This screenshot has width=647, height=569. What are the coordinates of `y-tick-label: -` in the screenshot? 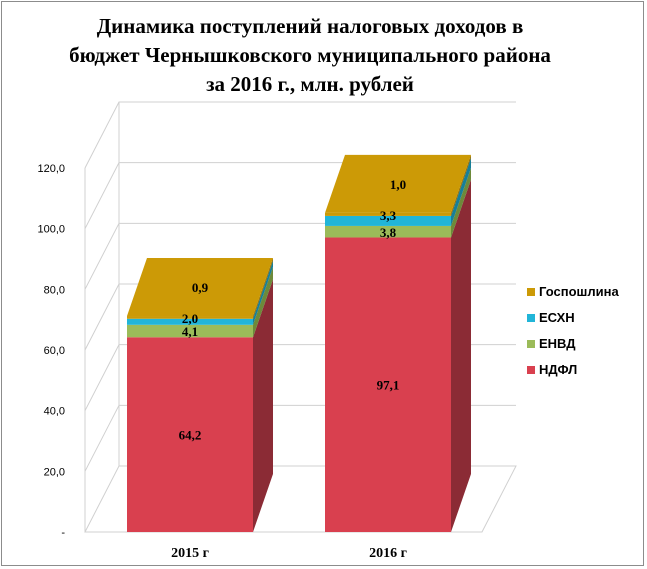 It's located at (63, 533).